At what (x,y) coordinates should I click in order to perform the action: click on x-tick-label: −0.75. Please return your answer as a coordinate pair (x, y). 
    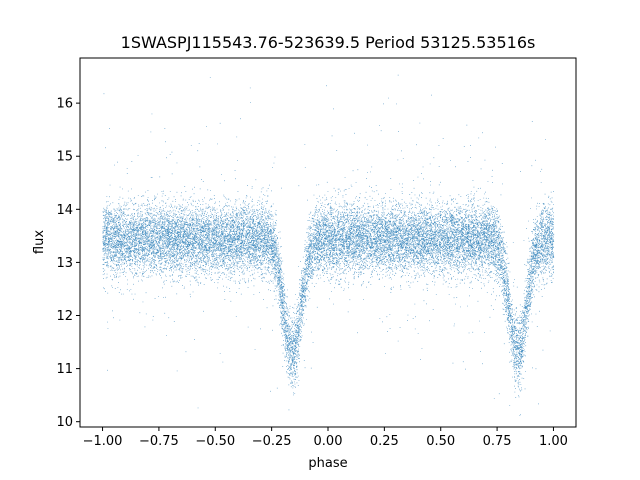
    Looking at the image, I should click on (159, 441).